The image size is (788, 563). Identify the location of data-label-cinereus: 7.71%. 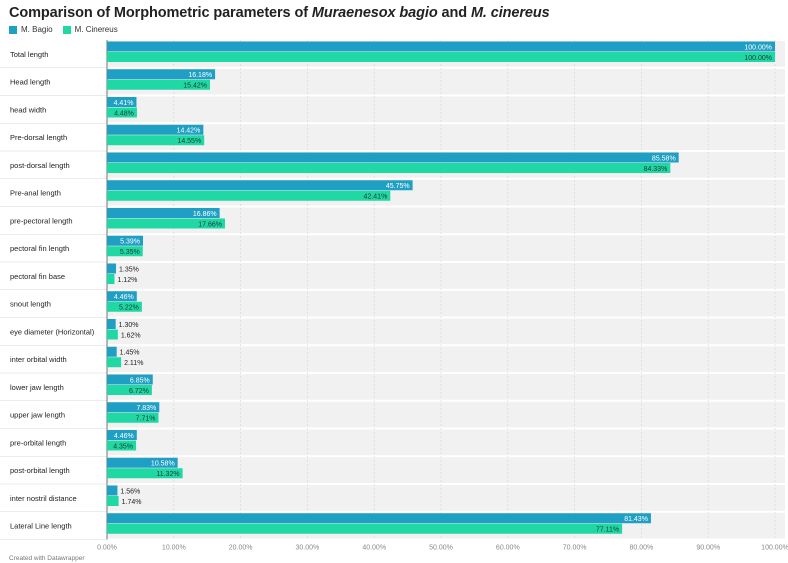
(146, 419).